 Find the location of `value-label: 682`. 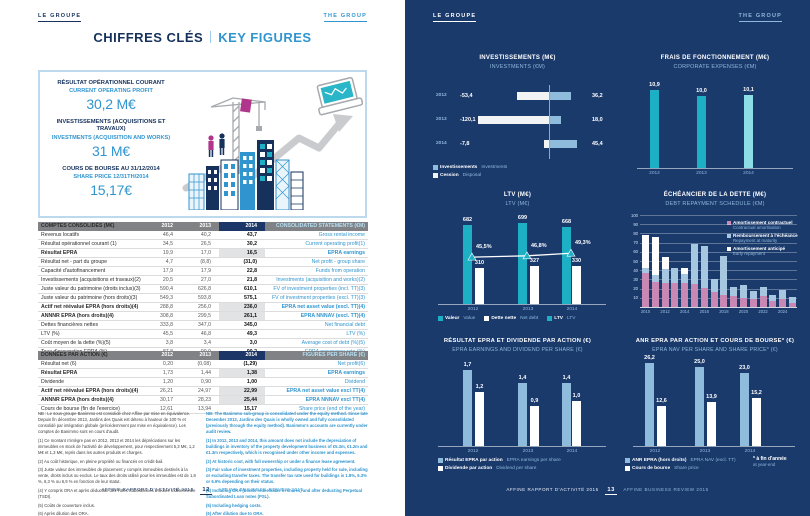

value-label: 682 is located at coordinates (467, 220).